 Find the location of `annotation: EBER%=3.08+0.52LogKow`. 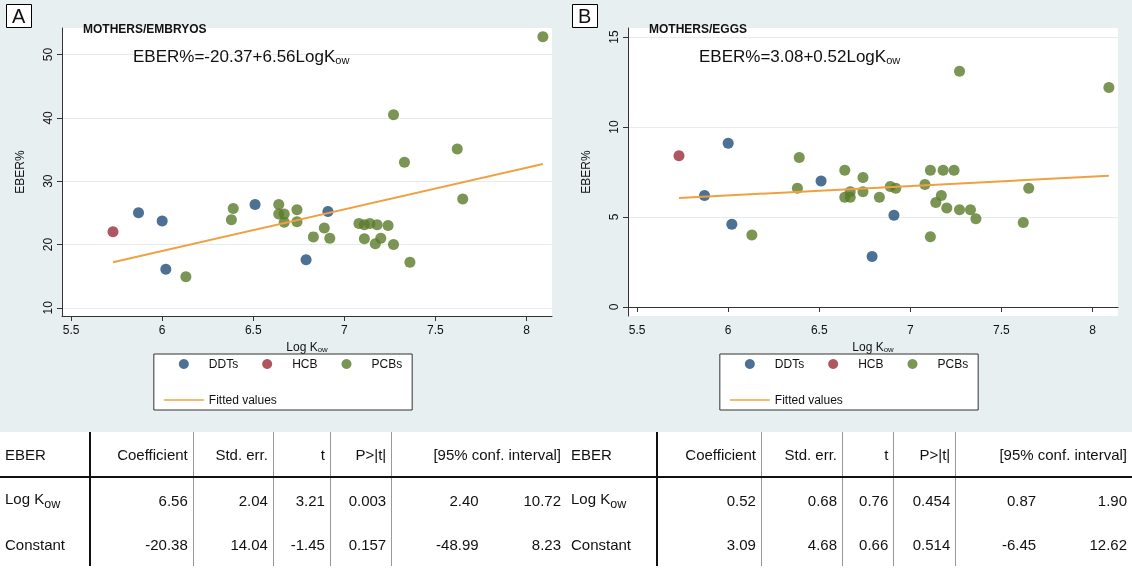

annotation: EBER%=3.08+0.52LogKow is located at coordinates (800, 56).